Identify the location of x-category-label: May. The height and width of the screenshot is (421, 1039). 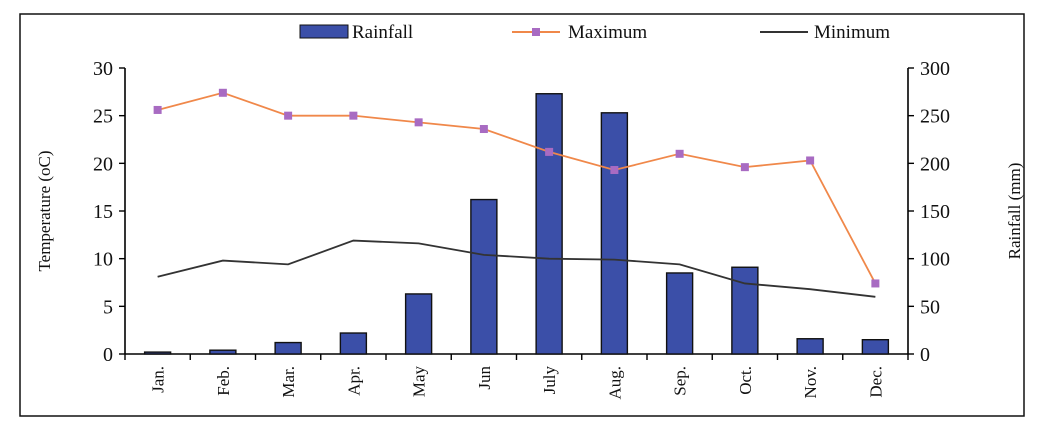
(419, 382).